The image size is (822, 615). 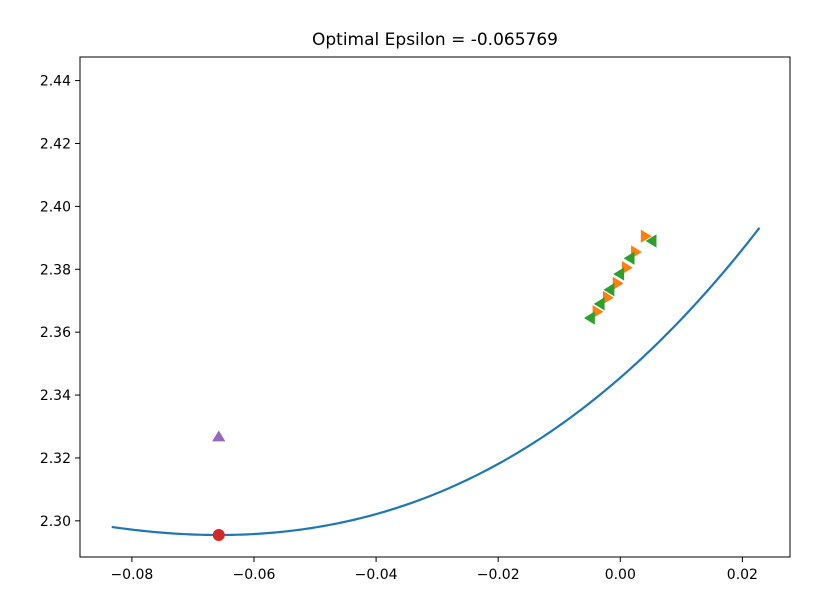 What do you see at coordinates (55, 144) in the screenshot?
I see `y-tick-label: 2.42` at bounding box center [55, 144].